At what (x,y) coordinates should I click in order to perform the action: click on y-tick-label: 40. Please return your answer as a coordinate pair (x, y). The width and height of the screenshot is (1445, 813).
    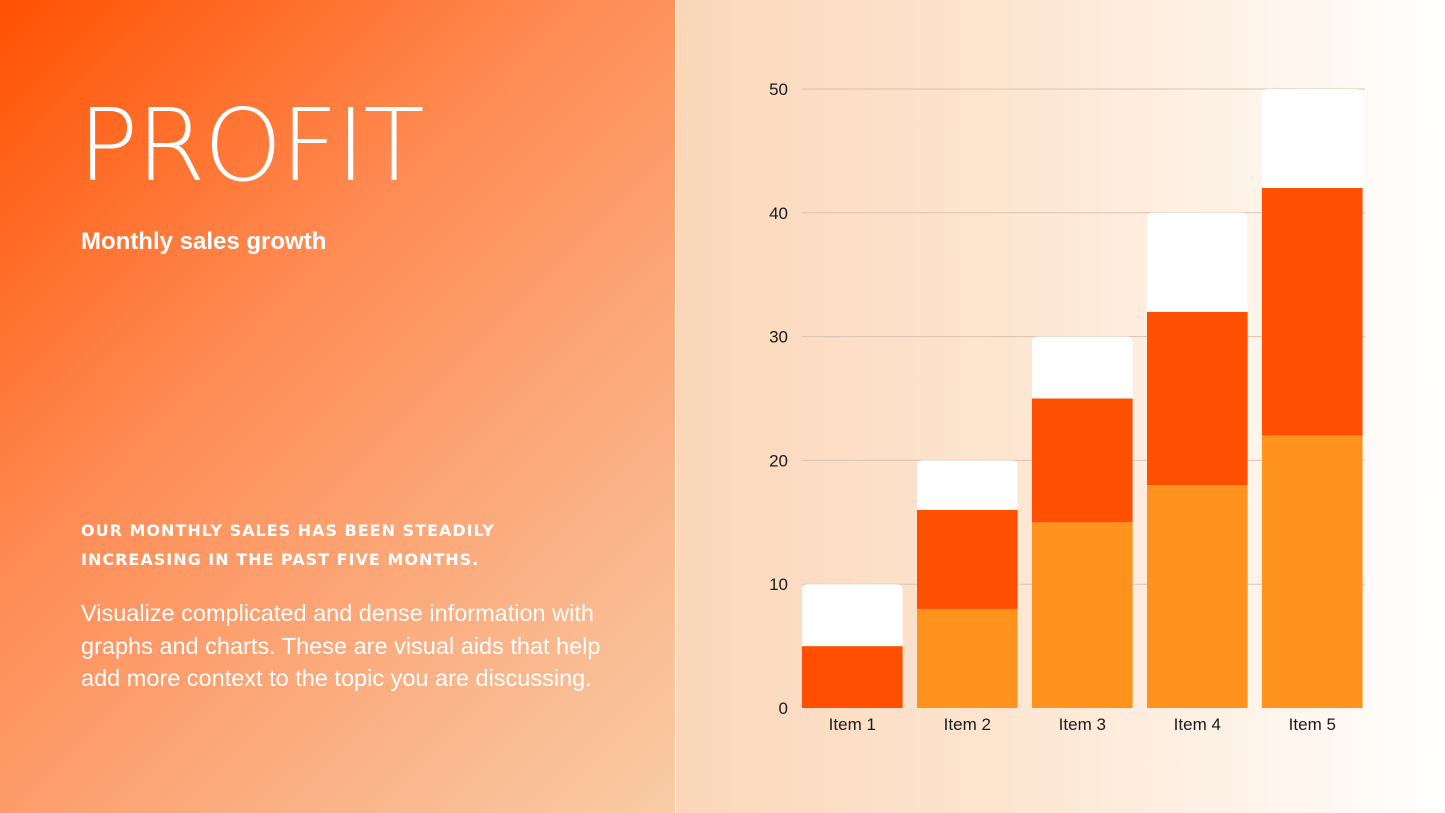
    Looking at the image, I should click on (778, 213).